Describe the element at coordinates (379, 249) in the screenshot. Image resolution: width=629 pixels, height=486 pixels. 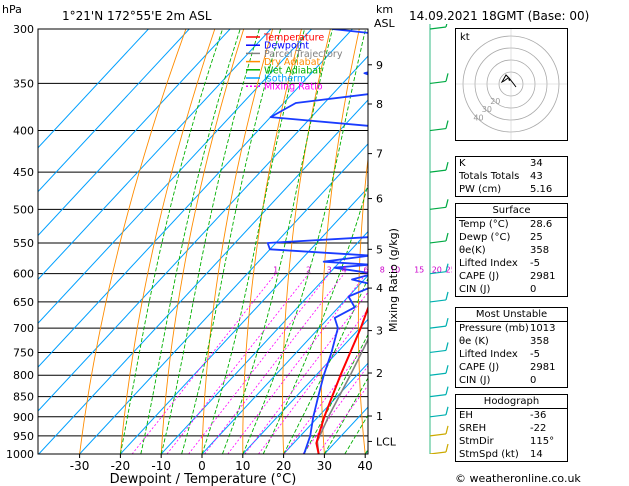
I see `km-tick-label: 5` at that location.